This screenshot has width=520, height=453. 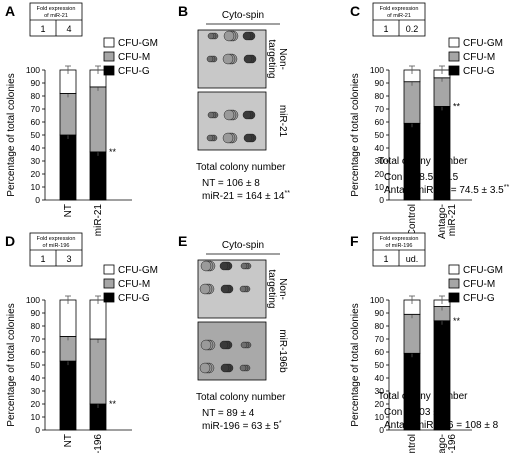 I want to click on panel-label: F, so click(x=354, y=241).